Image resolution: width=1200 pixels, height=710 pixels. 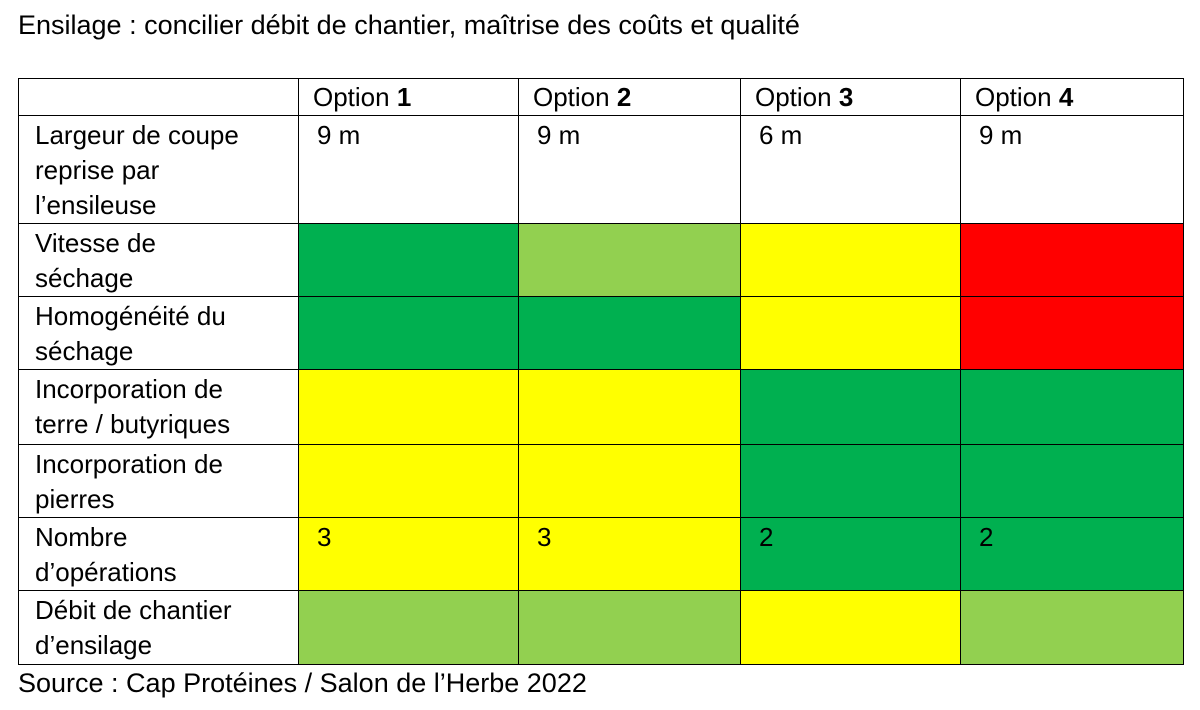 I want to click on row-label-line: l’ensileuse, so click(x=96, y=205).